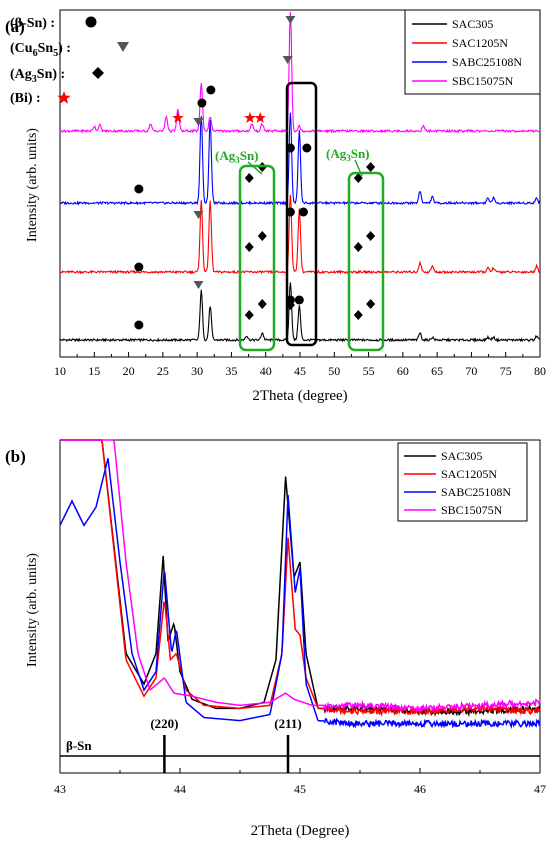 The width and height of the screenshot is (550, 849). Describe the element at coordinates (15, 26) in the screenshot. I see `panel-a-label: (a)` at that location.